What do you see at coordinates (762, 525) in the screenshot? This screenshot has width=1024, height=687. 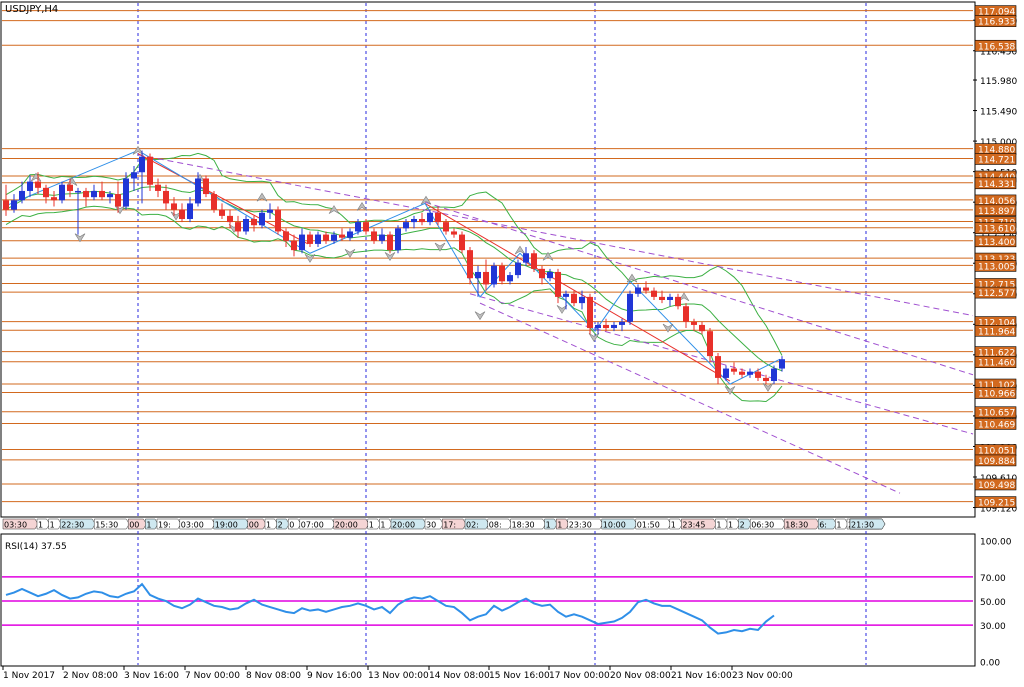 I see `session-label-text: 06:30` at bounding box center [762, 525].